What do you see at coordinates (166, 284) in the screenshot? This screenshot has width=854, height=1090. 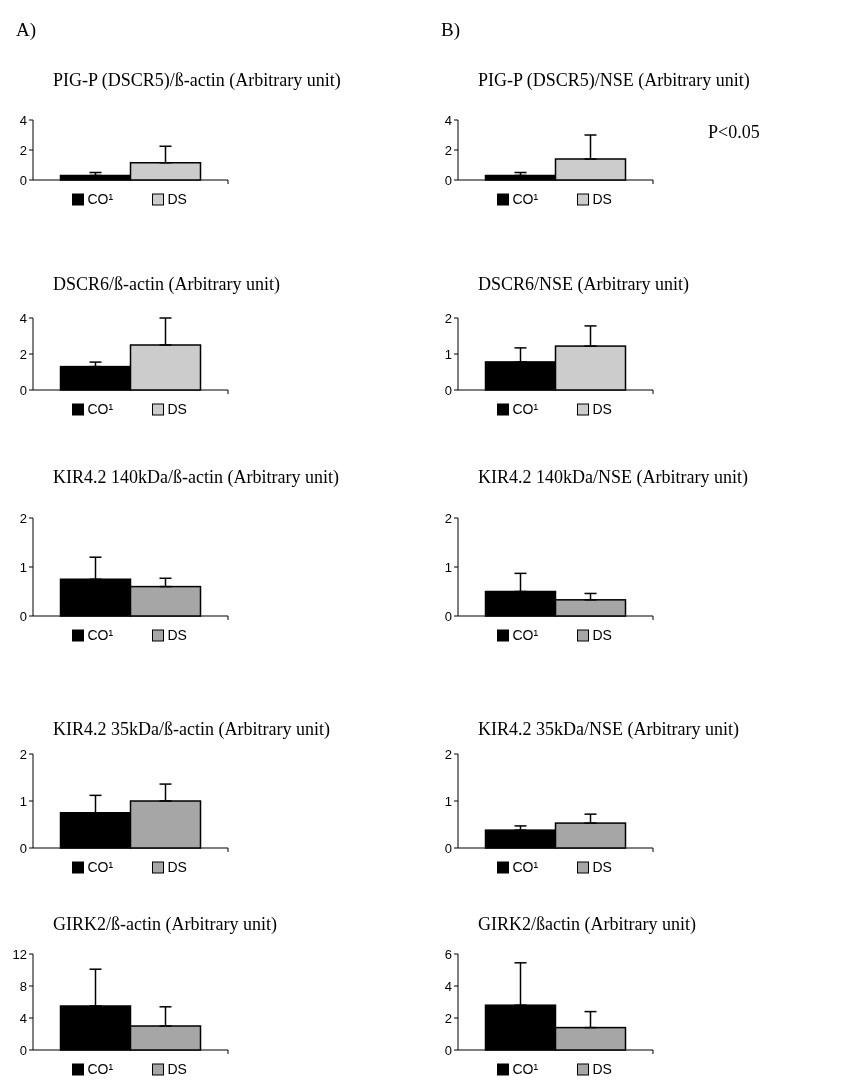 I see `chart-title: DSCR6/ß-actin (Arbitrary unit)` at bounding box center [166, 284].